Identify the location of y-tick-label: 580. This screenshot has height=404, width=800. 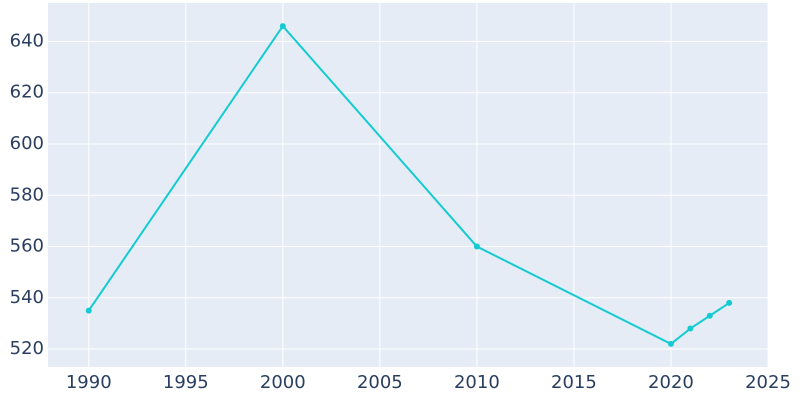
(27, 194).